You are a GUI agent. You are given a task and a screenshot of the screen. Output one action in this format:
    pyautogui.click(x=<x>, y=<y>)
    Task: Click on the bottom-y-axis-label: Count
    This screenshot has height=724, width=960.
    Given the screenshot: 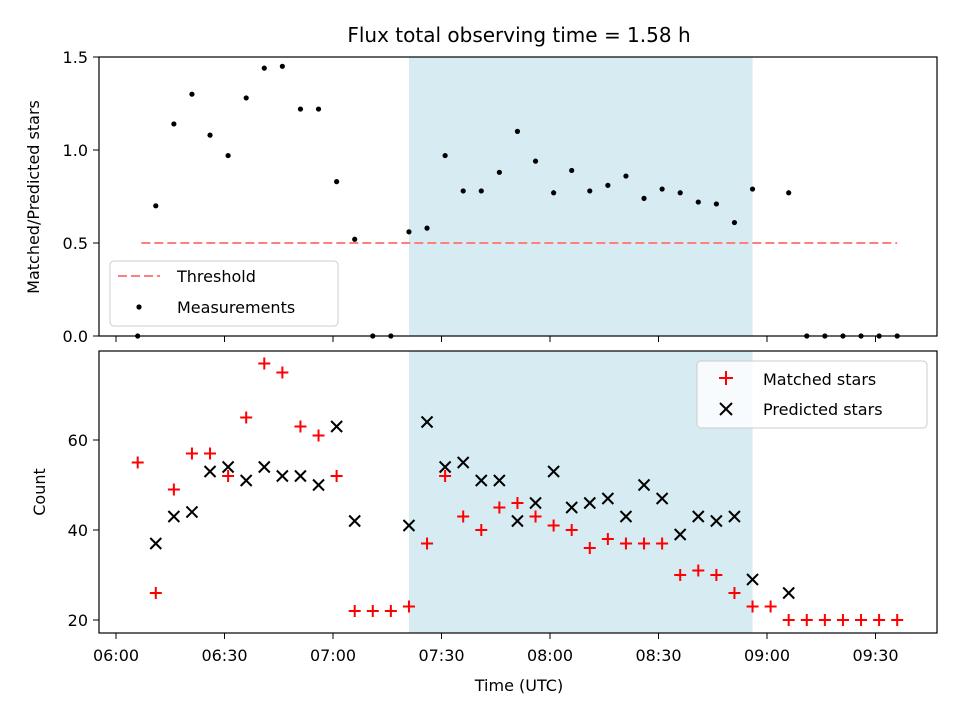 What is the action you would take?
    pyautogui.click(x=39, y=492)
    